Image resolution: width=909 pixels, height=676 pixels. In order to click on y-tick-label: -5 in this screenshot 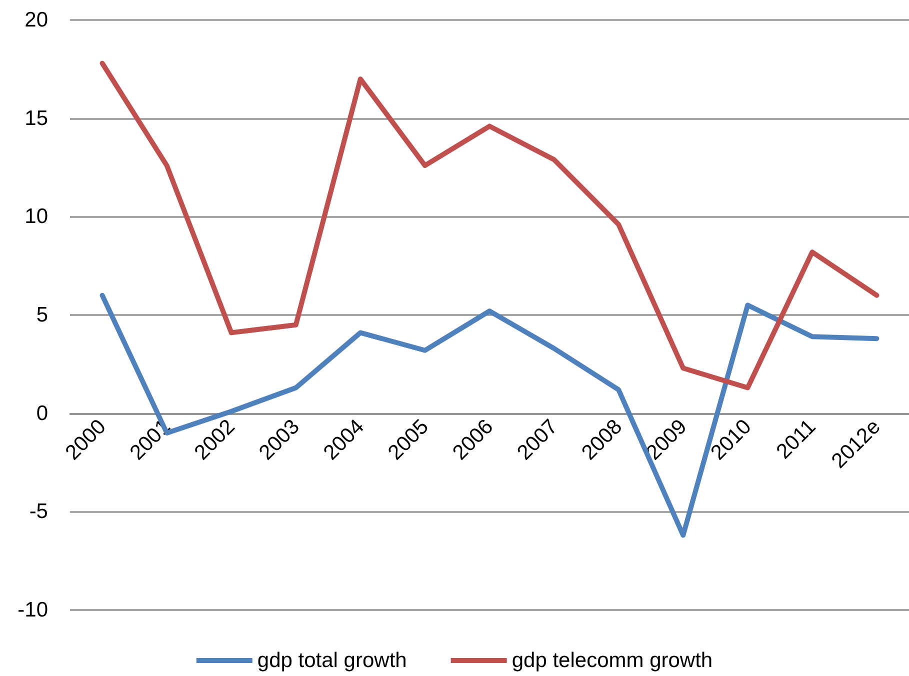, I will do `click(38, 512)`.